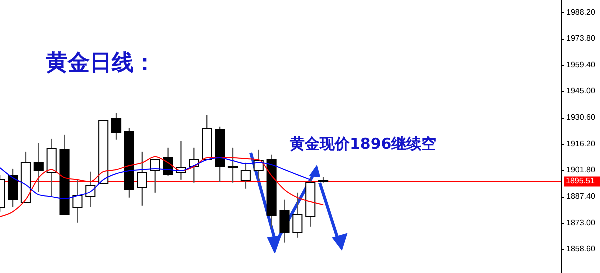 The width and height of the screenshot is (600, 273). I want to click on y-tick-label: 1930.60, so click(581, 117).